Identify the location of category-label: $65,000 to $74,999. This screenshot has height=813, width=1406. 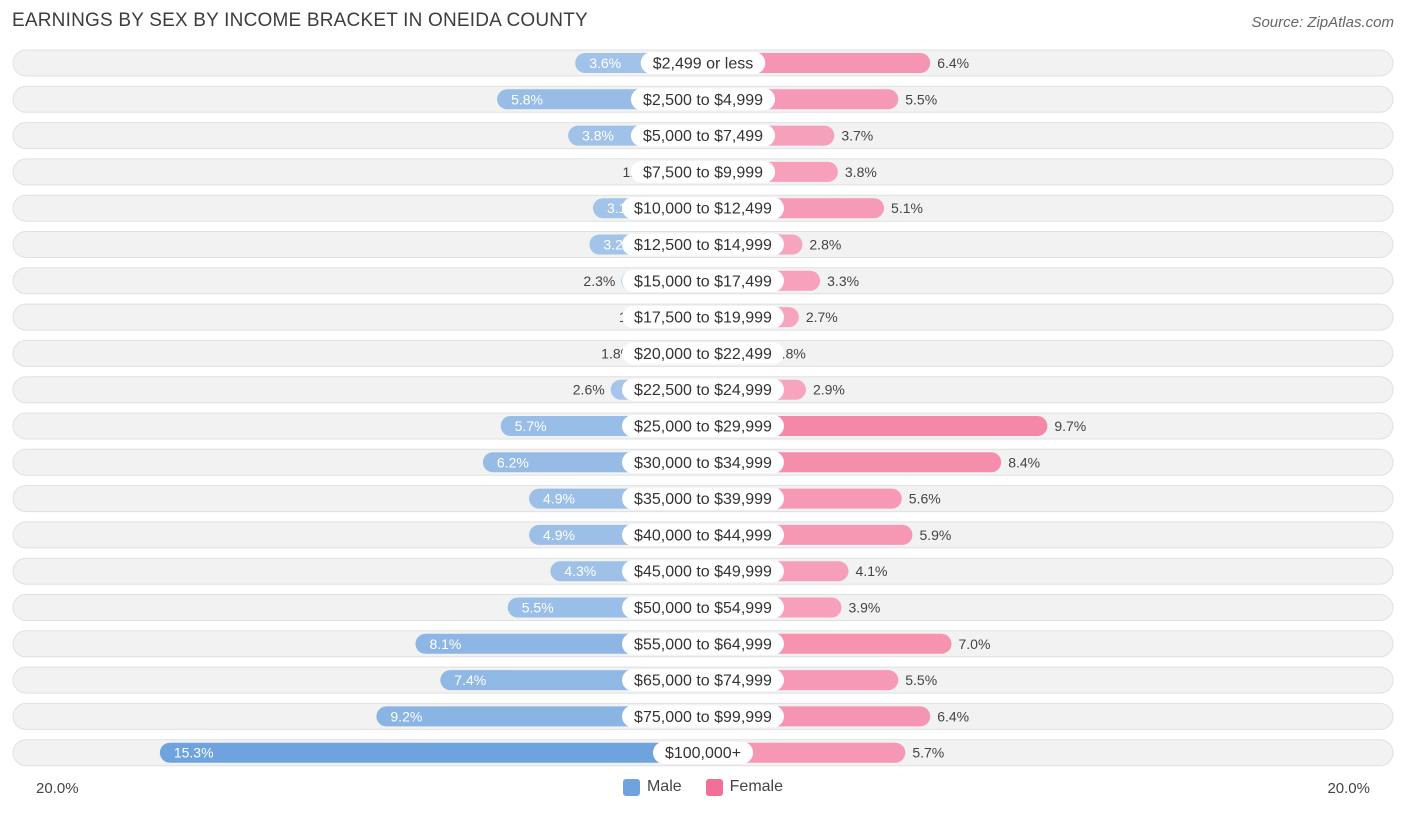
(703, 680).